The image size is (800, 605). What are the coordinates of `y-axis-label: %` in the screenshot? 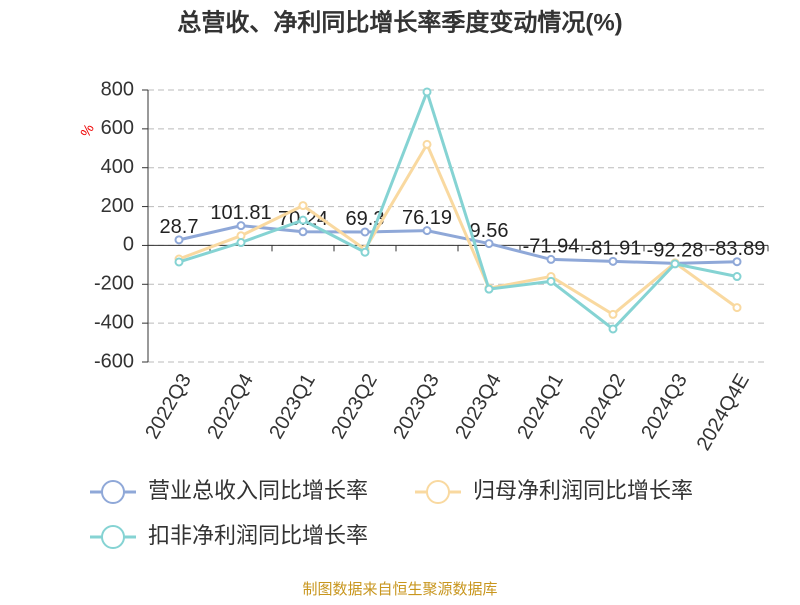 It's located at (87, 130).